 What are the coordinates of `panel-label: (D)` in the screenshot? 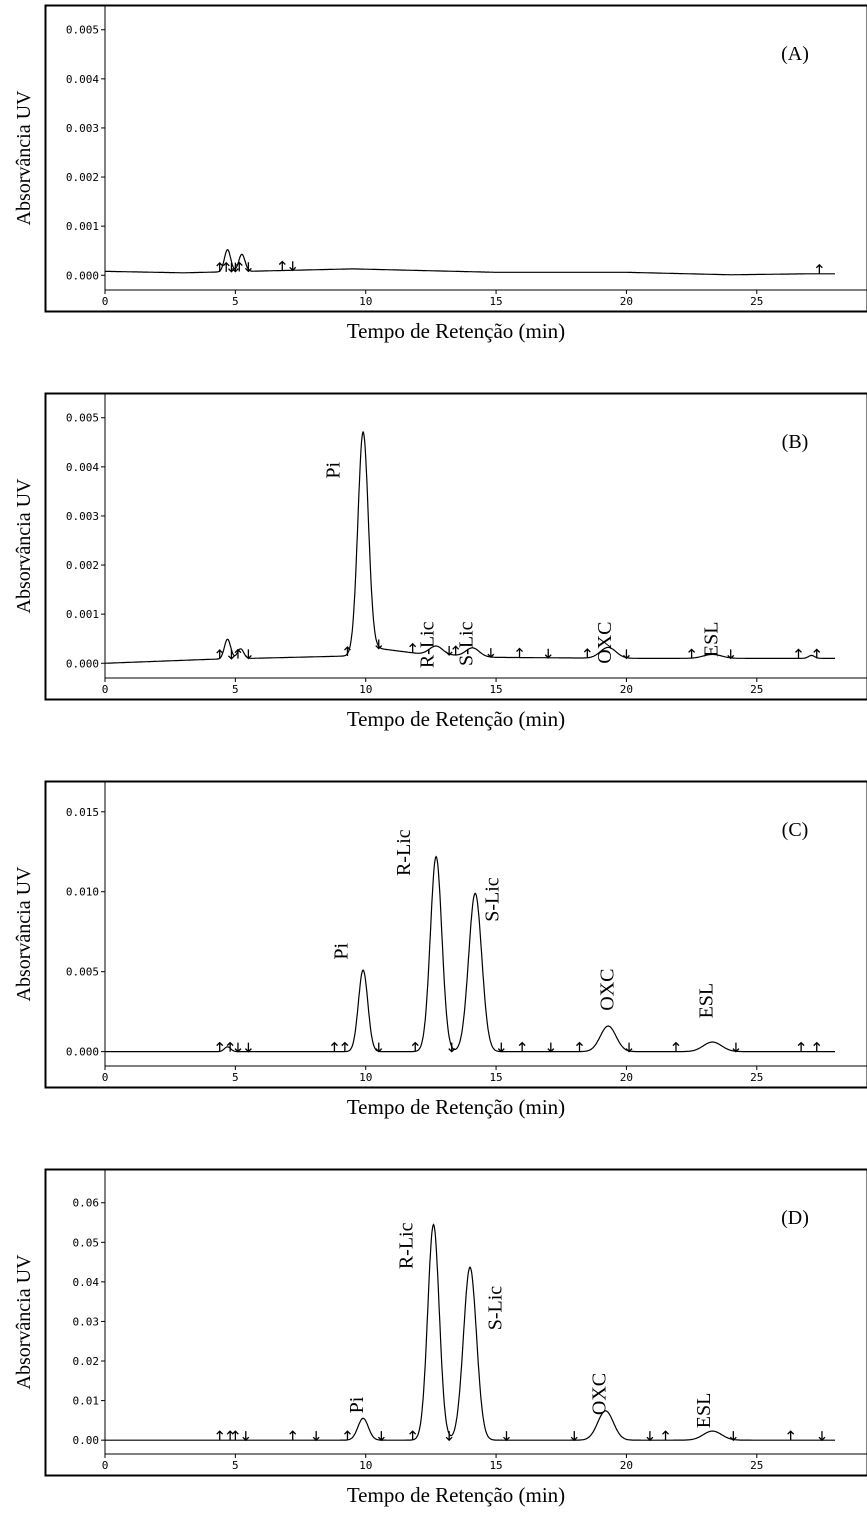 It's located at (795, 1218).